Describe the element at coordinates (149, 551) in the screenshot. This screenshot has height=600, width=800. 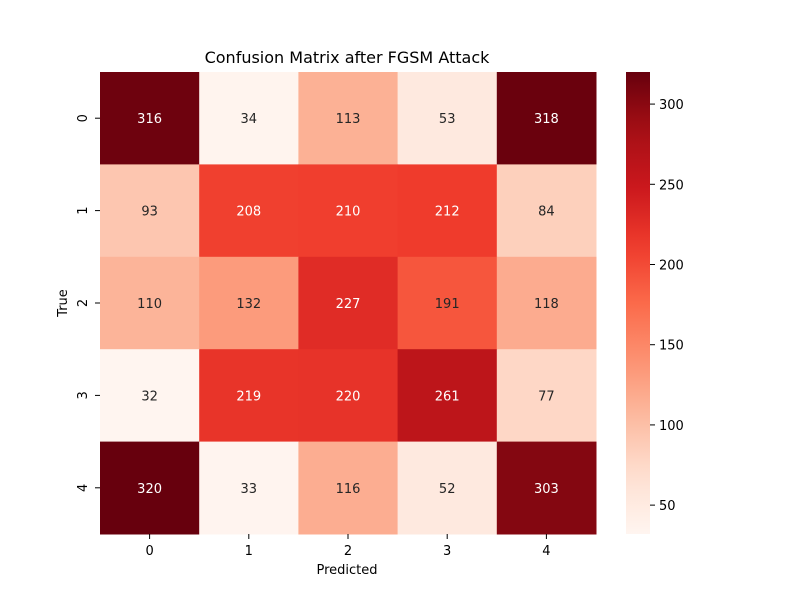
I see `x-tick-label: 0` at that location.